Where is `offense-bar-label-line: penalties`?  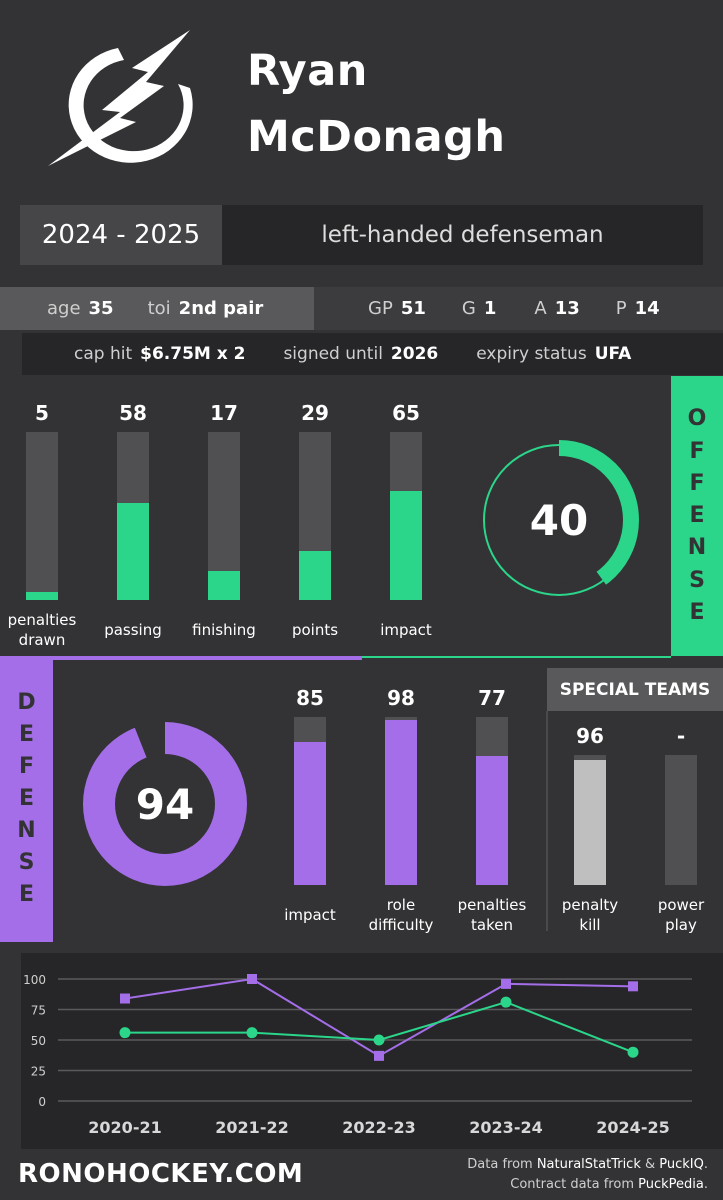
offense-bar-label-line: penalties is located at coordinates (42, 620).